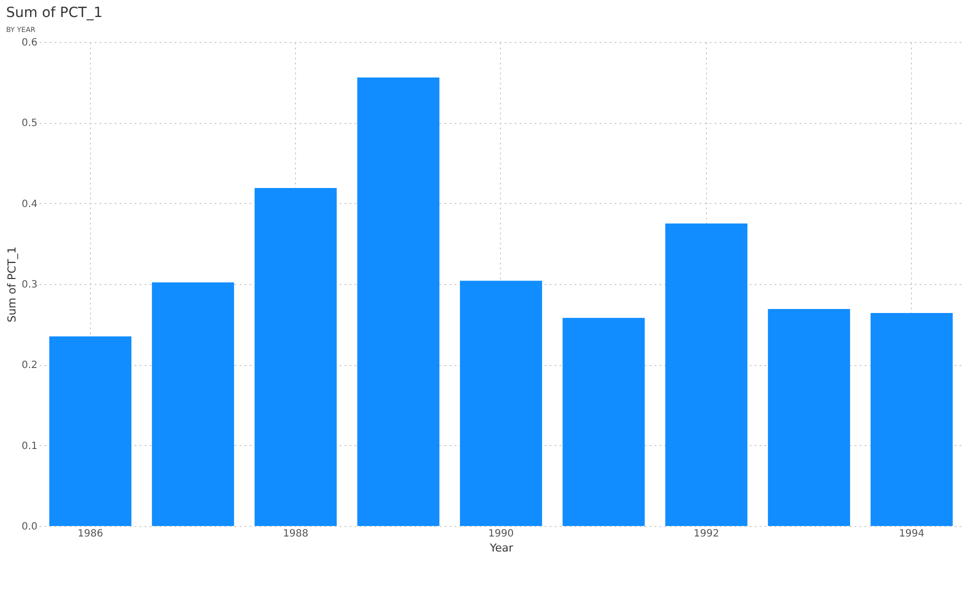 This screenshot has width=975, height=593. Describe the element at coordinates (911, 534) in the screenshot. I see `x-tick-label: 1994` at that location.